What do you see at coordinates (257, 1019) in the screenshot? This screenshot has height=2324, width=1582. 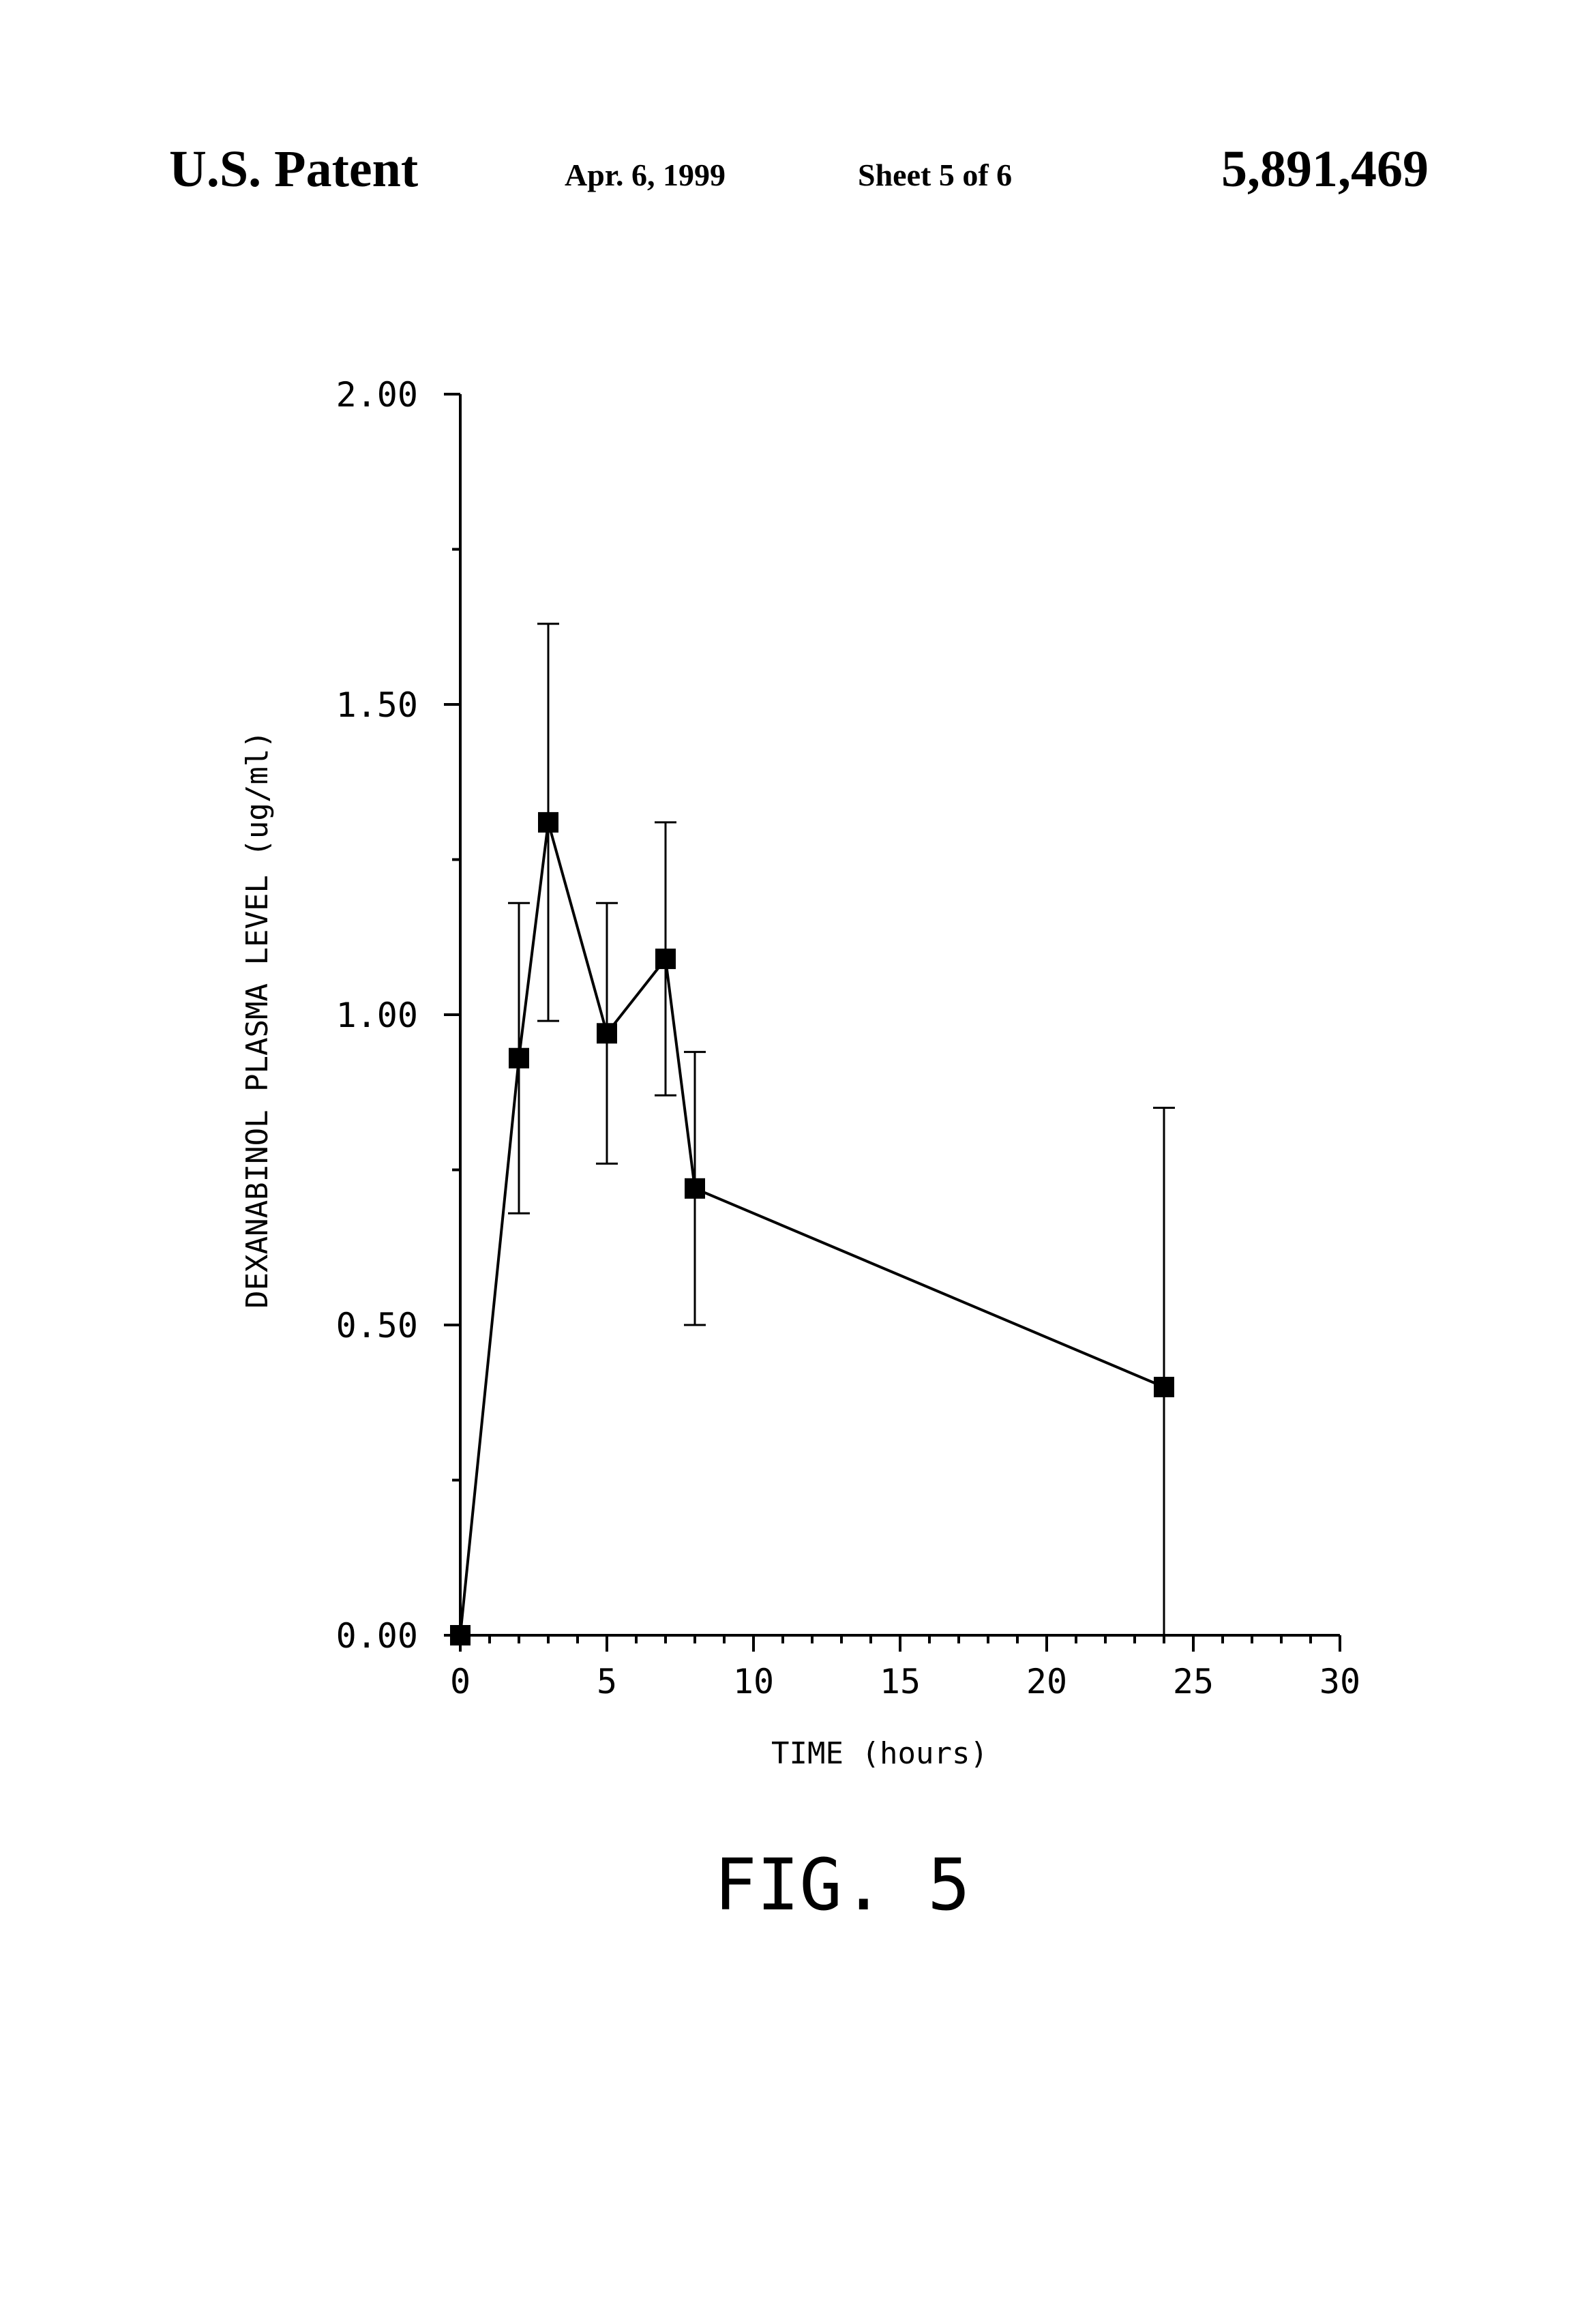 I see `y-axis-label: DEXANABINOL PLASMA LEVEL (ug/ml)` at bounding box center [257, 1019].